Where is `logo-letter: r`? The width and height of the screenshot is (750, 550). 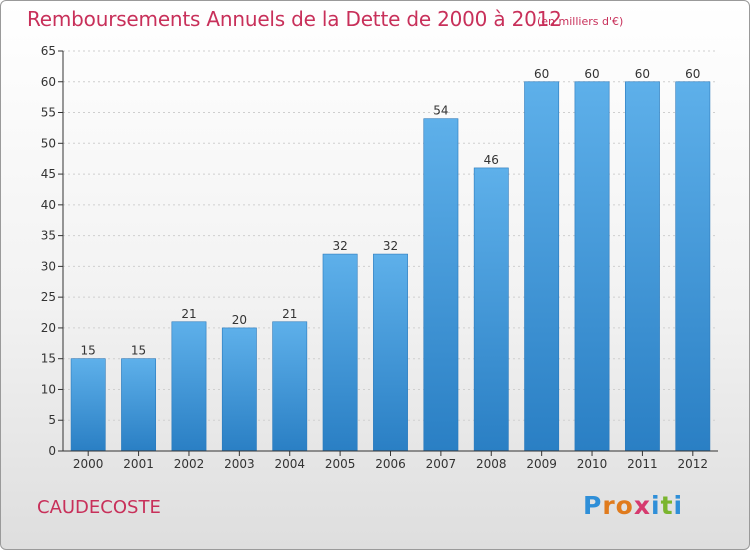 logo-letter: r is located at coordinates (609, 505).